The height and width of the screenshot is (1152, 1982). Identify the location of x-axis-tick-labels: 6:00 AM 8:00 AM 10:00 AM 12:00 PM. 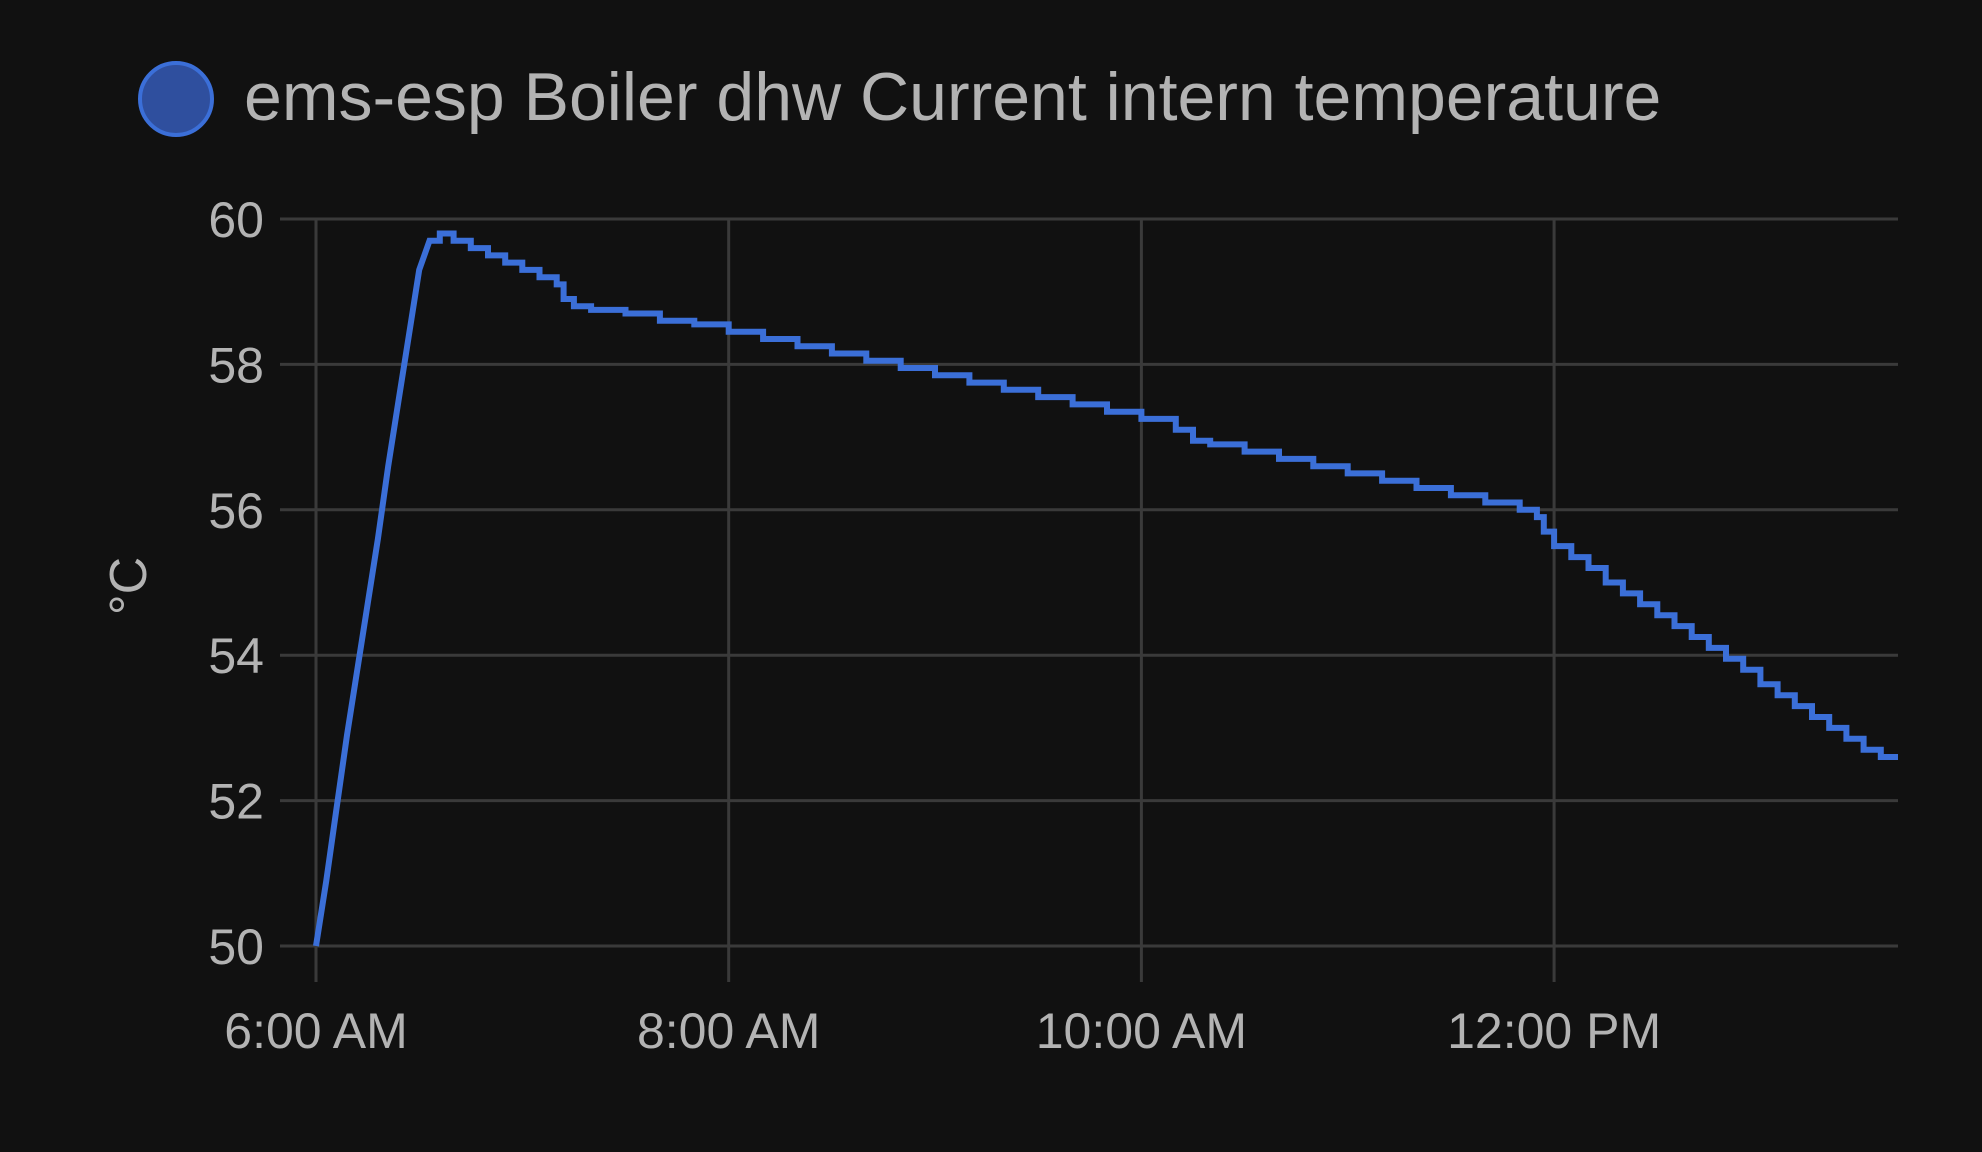
(942, 1031).